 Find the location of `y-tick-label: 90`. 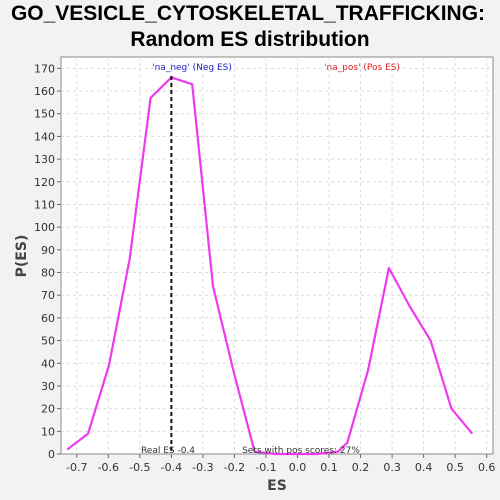

y-tick-label: 90 is located at coordinates (48, 250).